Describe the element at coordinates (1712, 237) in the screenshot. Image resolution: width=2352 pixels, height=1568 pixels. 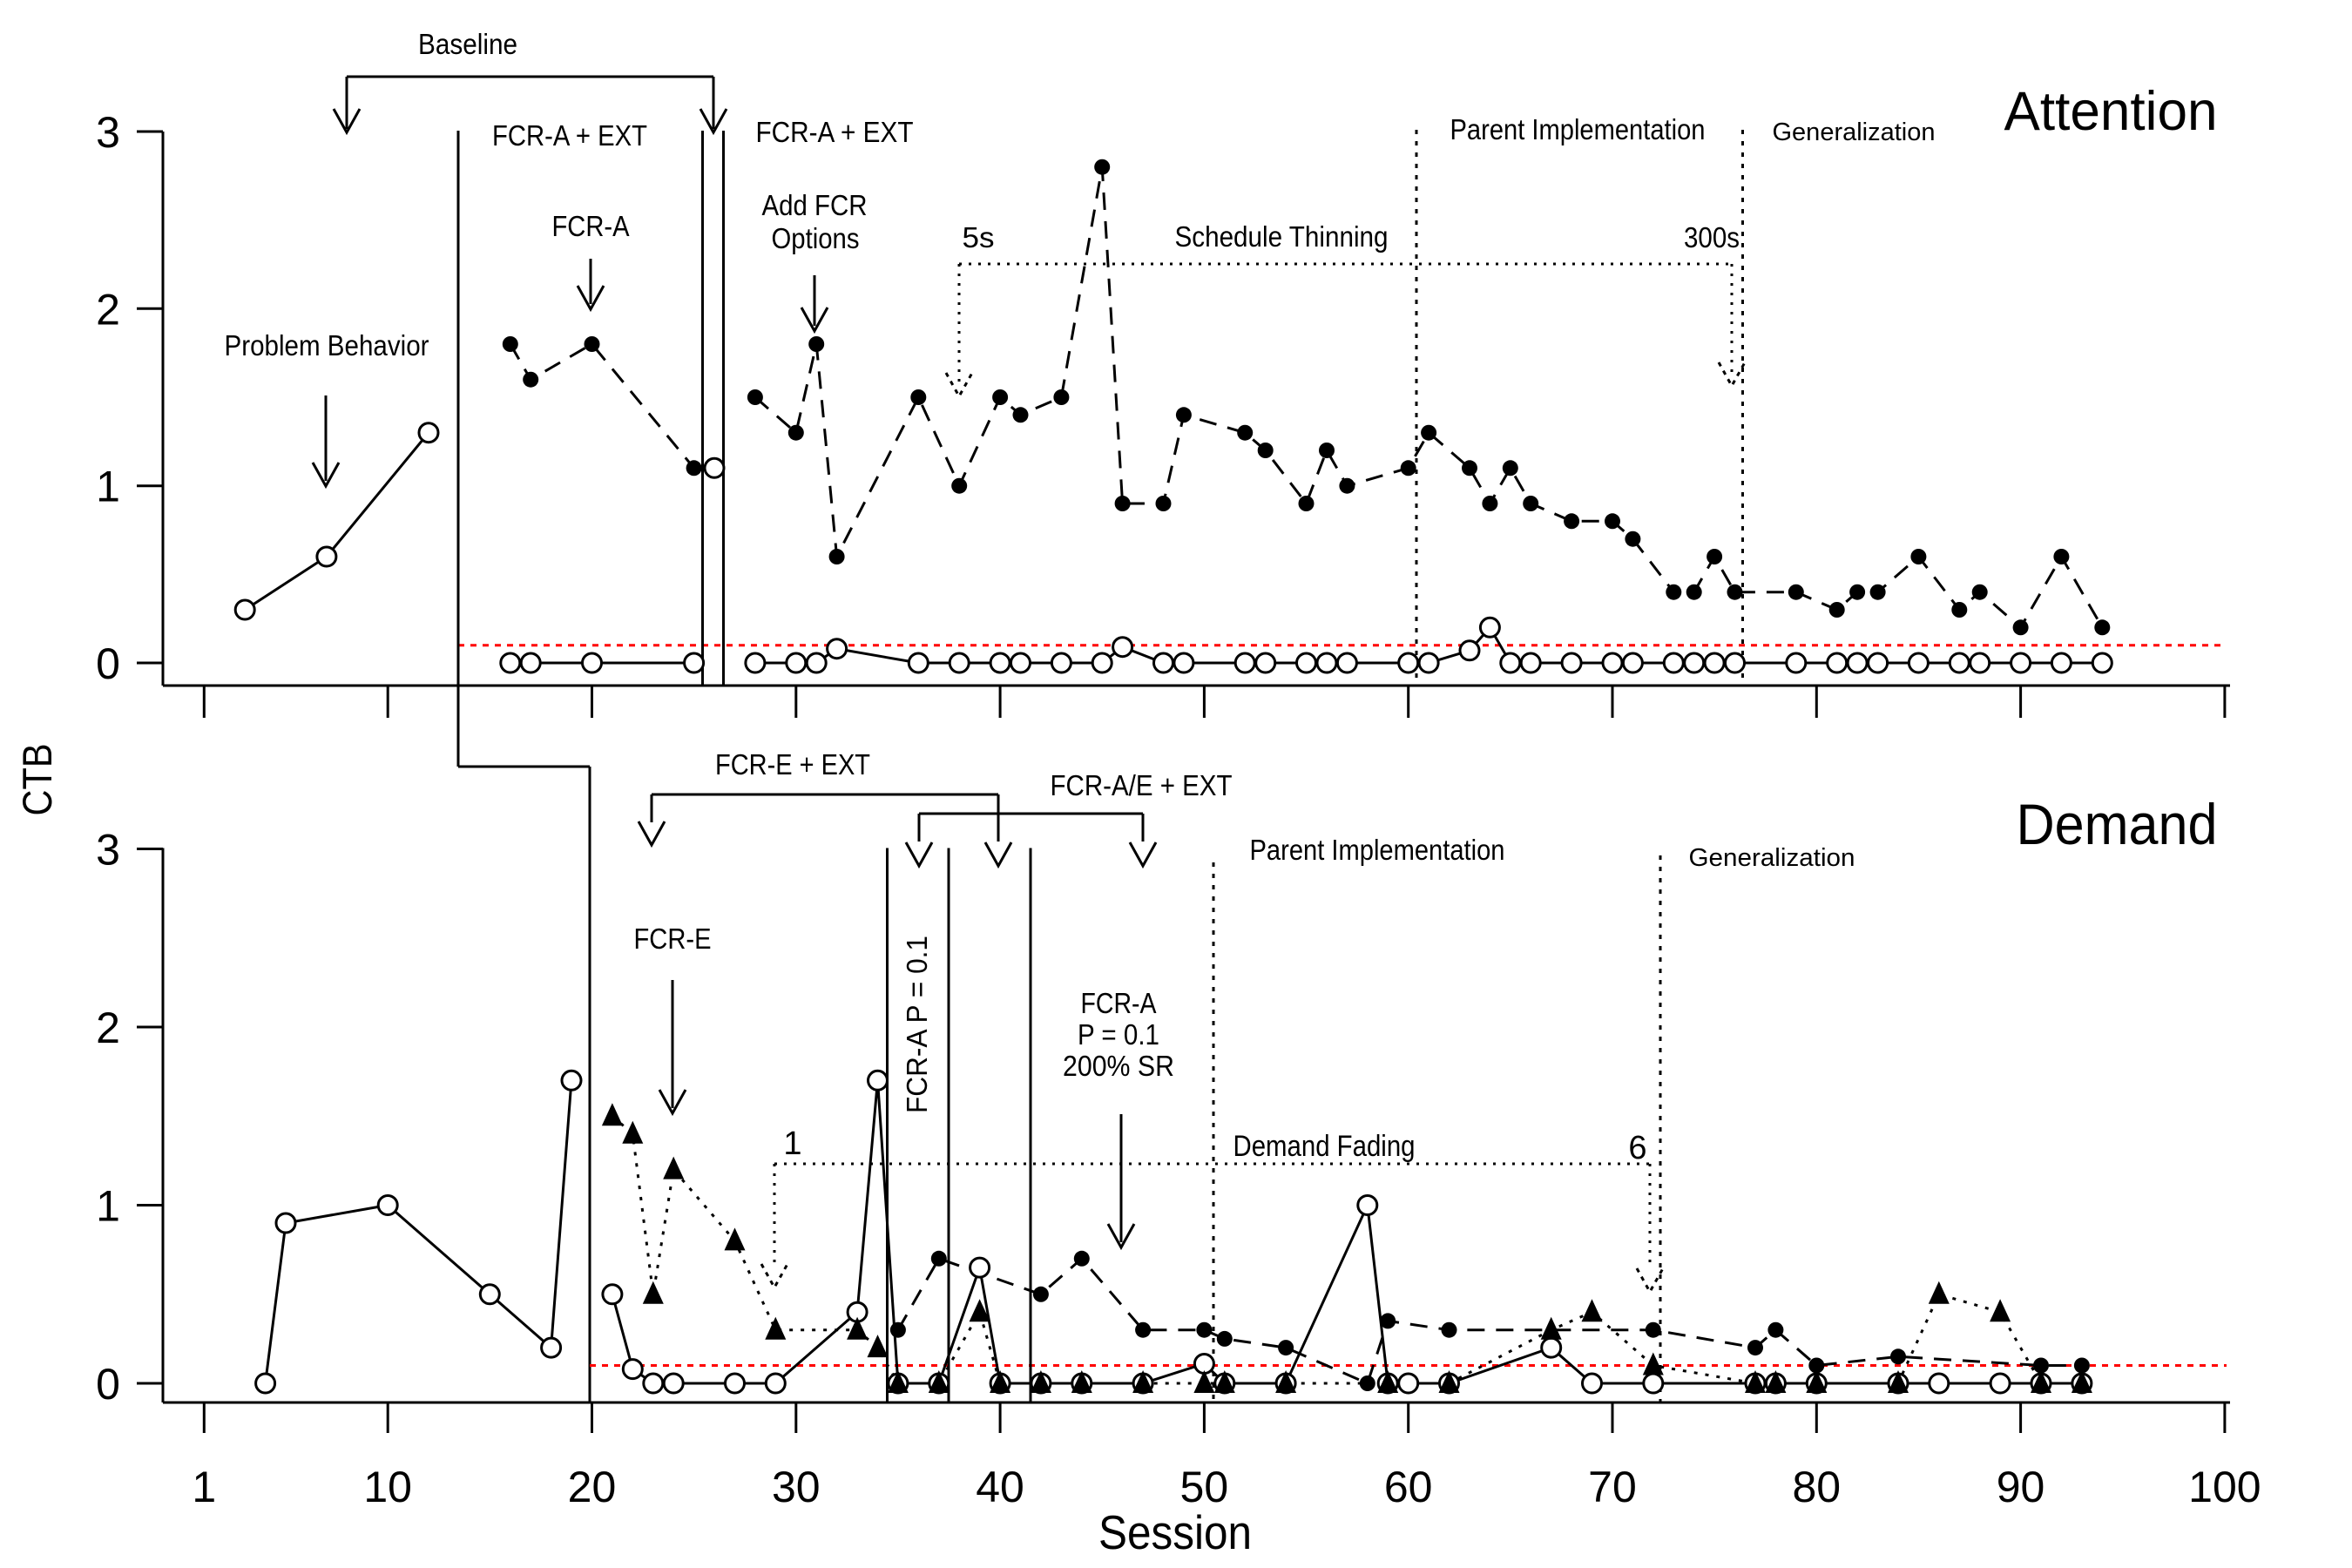
I see `svg-text: 300s` at that location.